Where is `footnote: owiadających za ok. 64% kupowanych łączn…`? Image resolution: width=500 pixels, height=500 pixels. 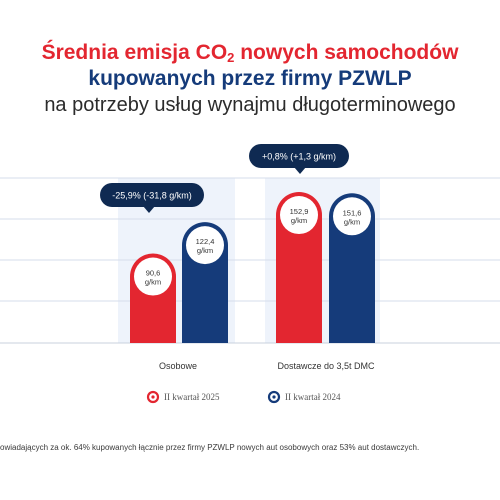 footnote: owiadających za ok. 64% kupowanych łączn… is located at coordinates (210, 447).